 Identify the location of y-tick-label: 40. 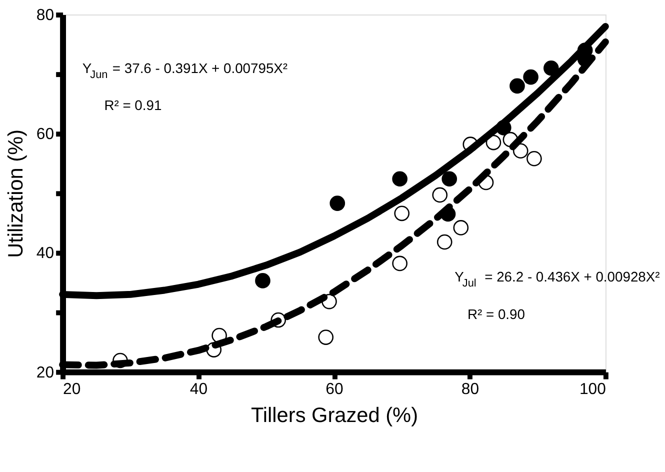
(45, 253).